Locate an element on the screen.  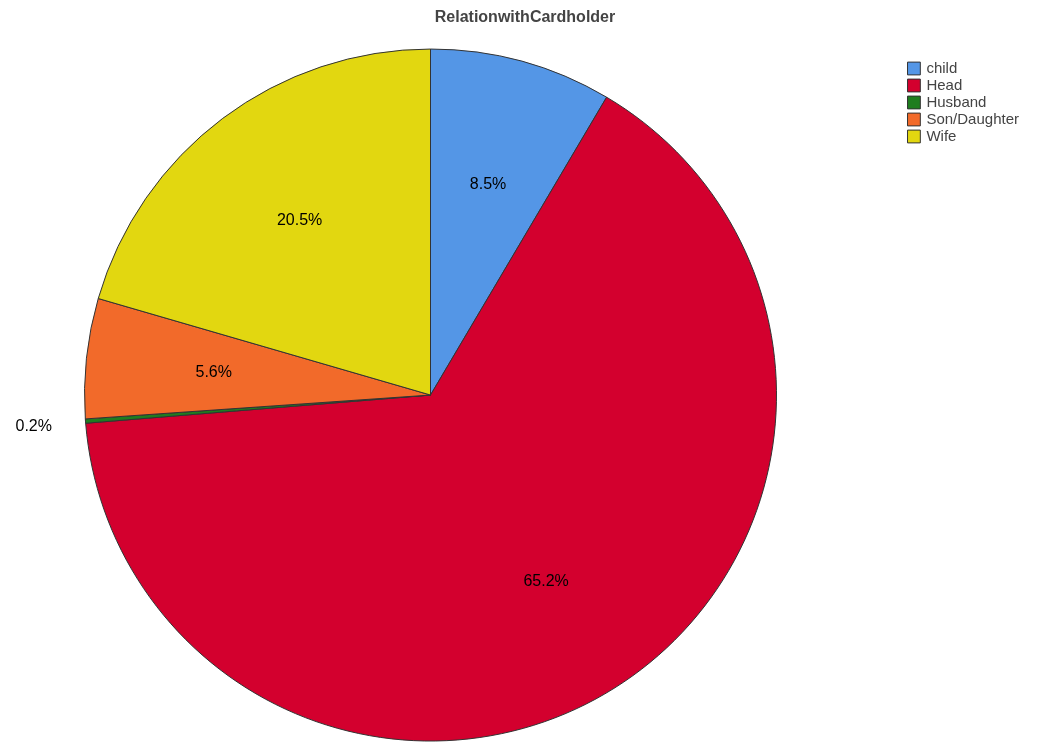
data-label: 65.2% is located at coordinates (546, 581).